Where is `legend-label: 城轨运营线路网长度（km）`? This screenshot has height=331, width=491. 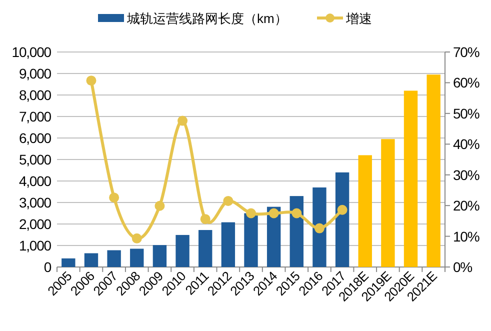 legend-label: 城轨运营线路网长度（km） is located at coordinates (207, 18).